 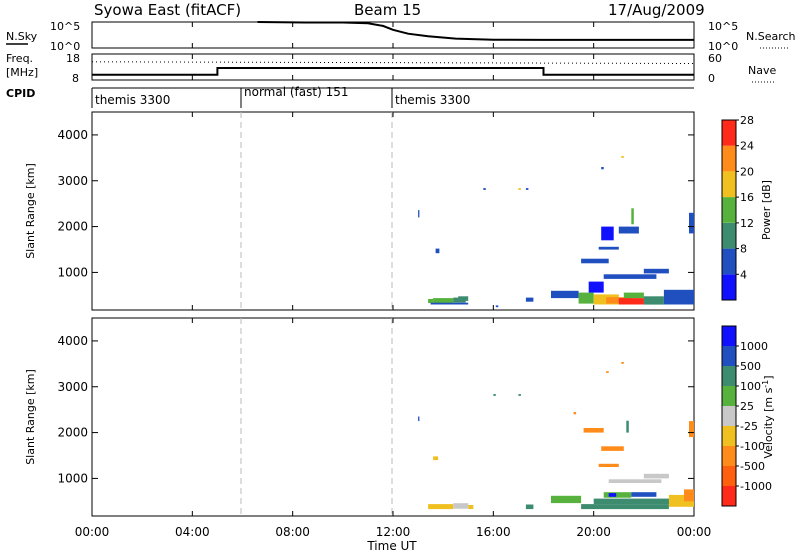 I want to click on velocity-colorbar-ticklabel-4: -25, so click(x=749, y=426).